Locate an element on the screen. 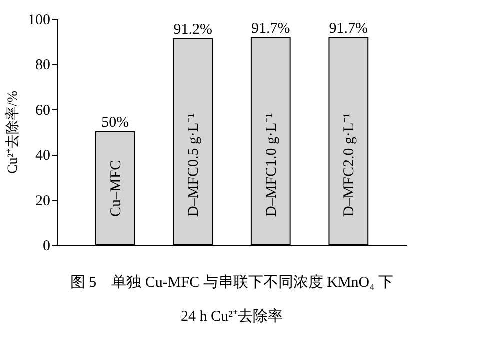 The width and height of the screenshot is (487, 338). y-tick-label: 0 is located at coordinates (46, 246).